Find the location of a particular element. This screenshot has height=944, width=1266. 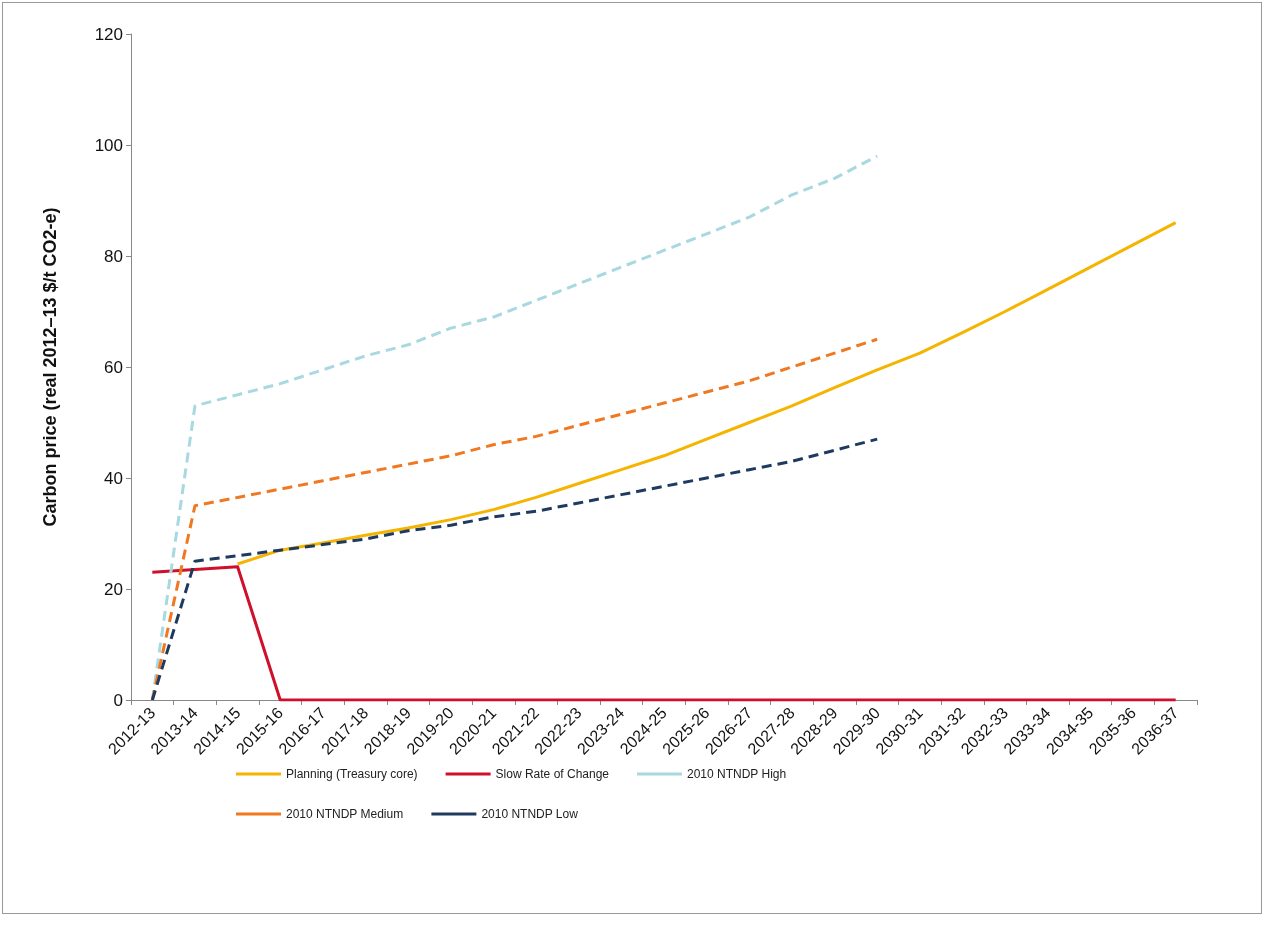

legend-label: 2010 NTNDP High is located at coordinates (737, 774).